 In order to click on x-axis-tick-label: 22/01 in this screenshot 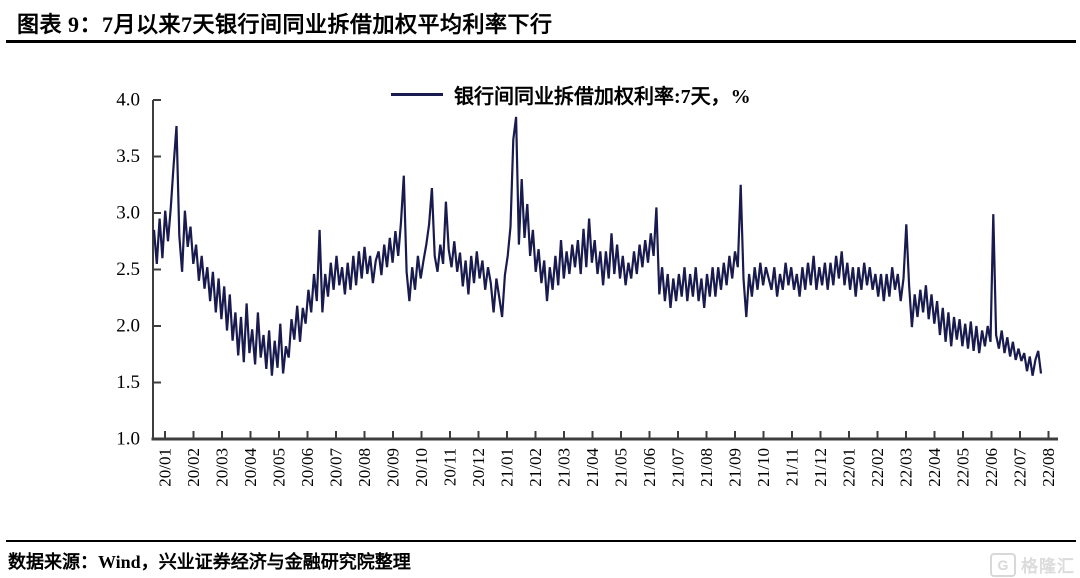, I will do `click(849, 467)`.